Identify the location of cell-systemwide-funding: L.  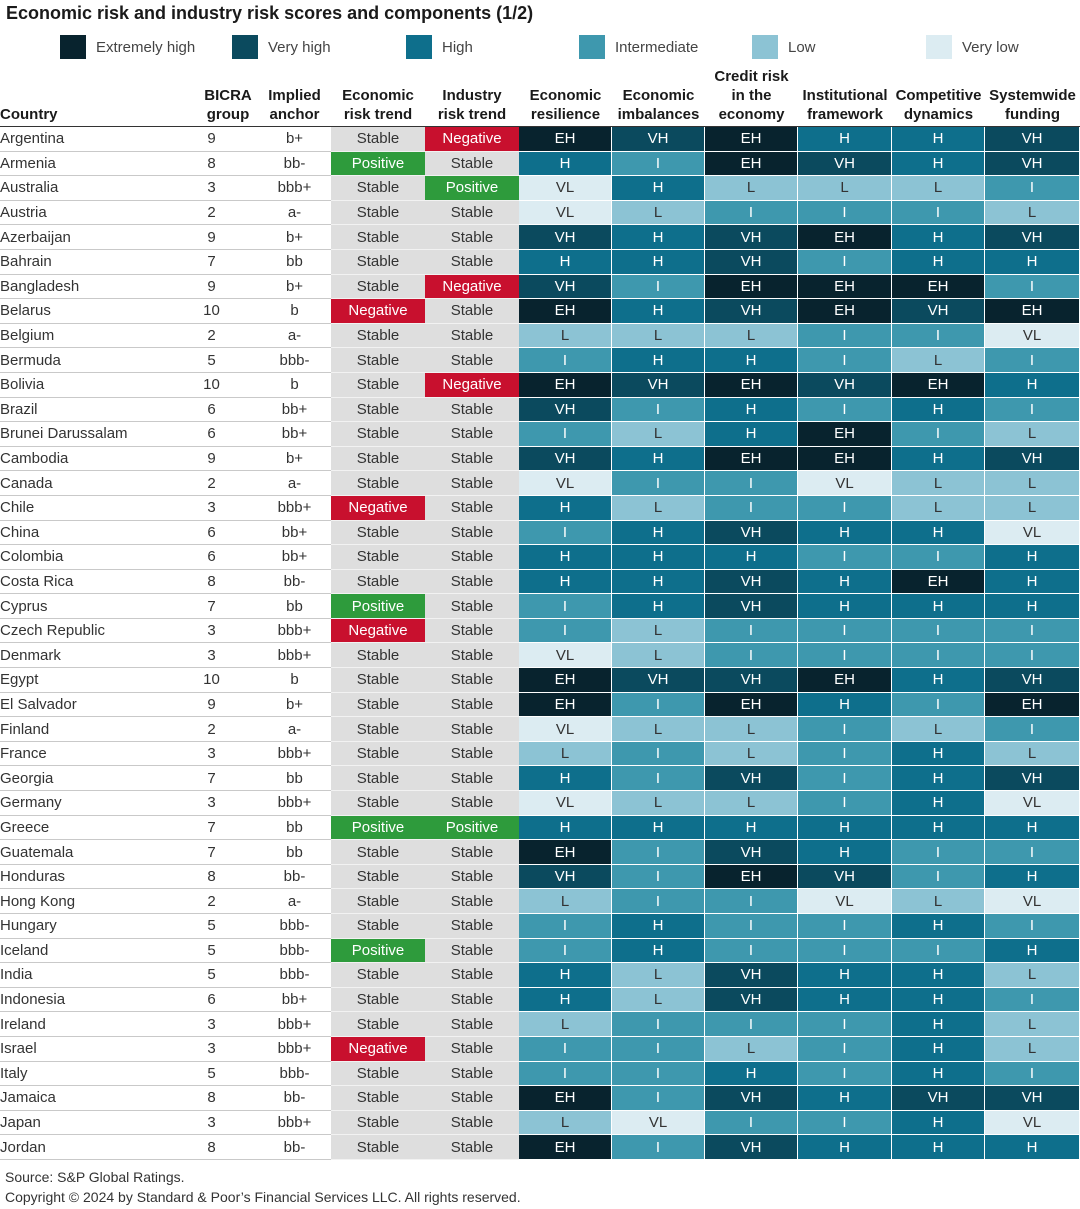
(1032, 975).